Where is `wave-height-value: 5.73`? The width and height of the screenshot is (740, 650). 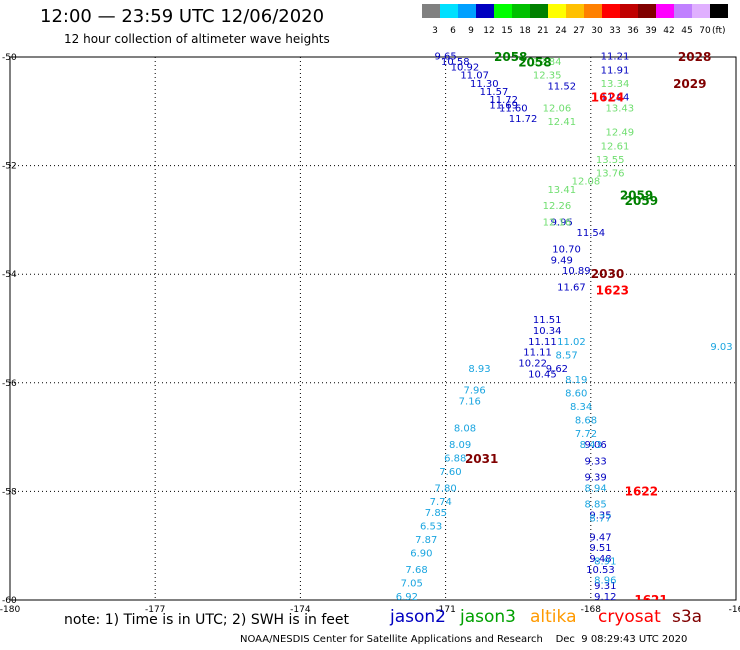
wave-height-value: 5.73 is located at coordinates (387, 648).